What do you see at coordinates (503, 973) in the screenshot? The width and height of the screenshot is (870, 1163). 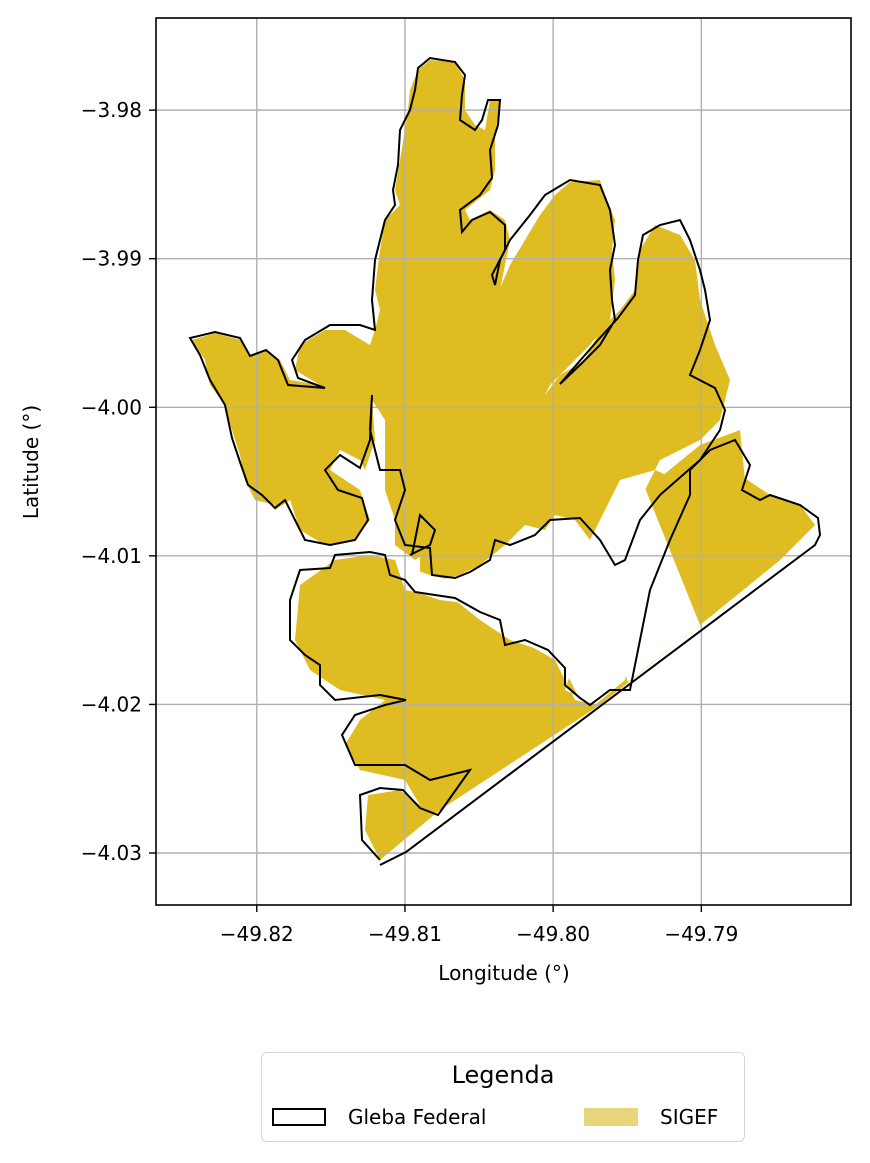 I see `x-axis-label: Longitude (°)` at bounding box center [503, 973].